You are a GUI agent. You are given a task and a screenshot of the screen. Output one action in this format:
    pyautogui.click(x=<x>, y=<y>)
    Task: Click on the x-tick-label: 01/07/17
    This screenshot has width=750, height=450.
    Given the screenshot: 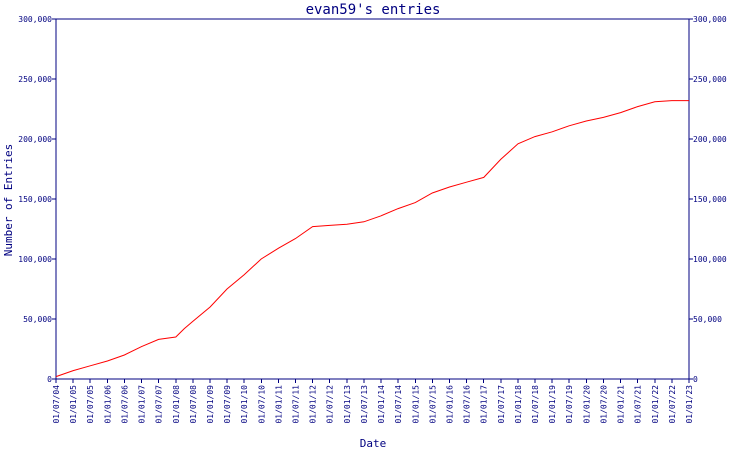 What is the action you would take?
    pyautogui.click(x=501, y=404)
    